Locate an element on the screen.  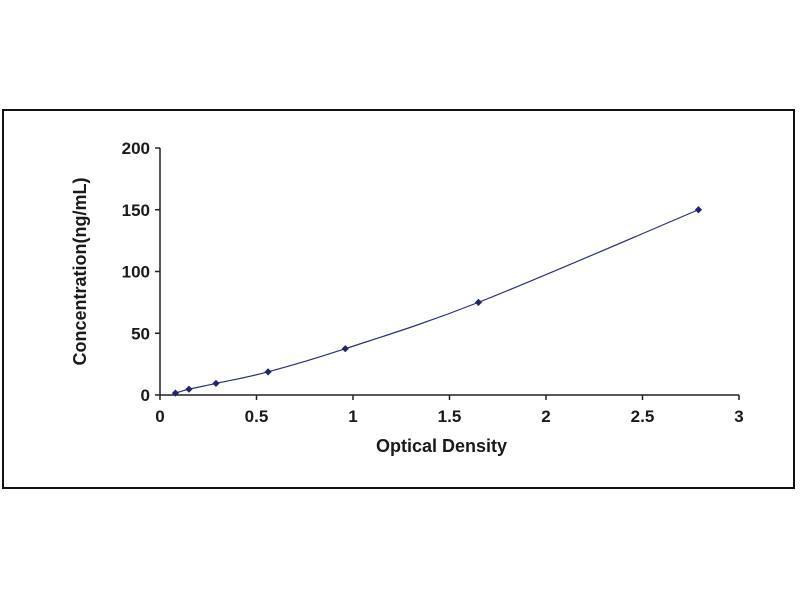
x-tick-label: 0 is located at coordinates (159, 416).